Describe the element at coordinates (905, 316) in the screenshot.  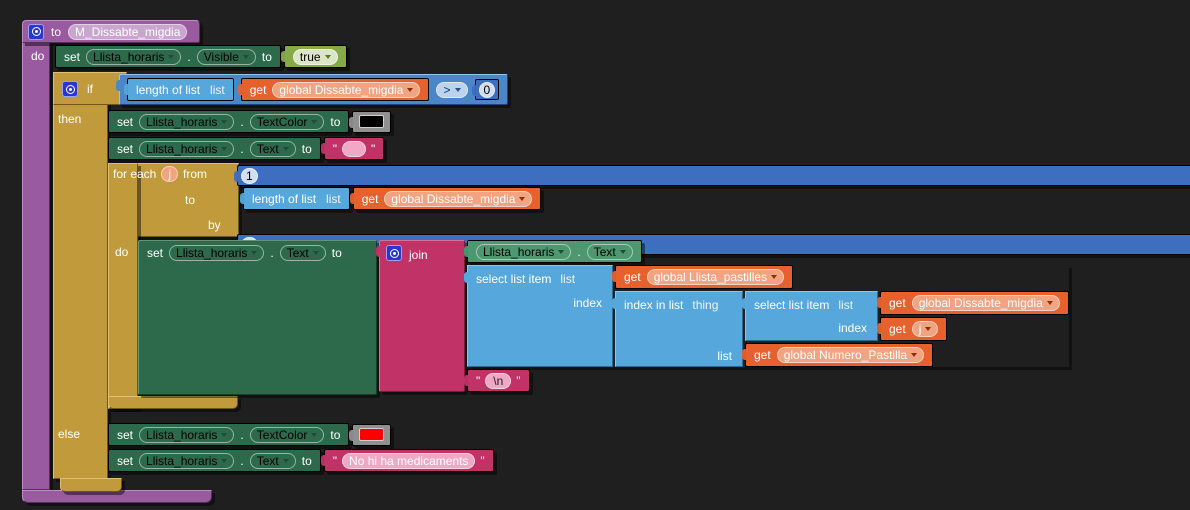
I see `select-list-item-inner-block: select list item list index get gl` at that location.